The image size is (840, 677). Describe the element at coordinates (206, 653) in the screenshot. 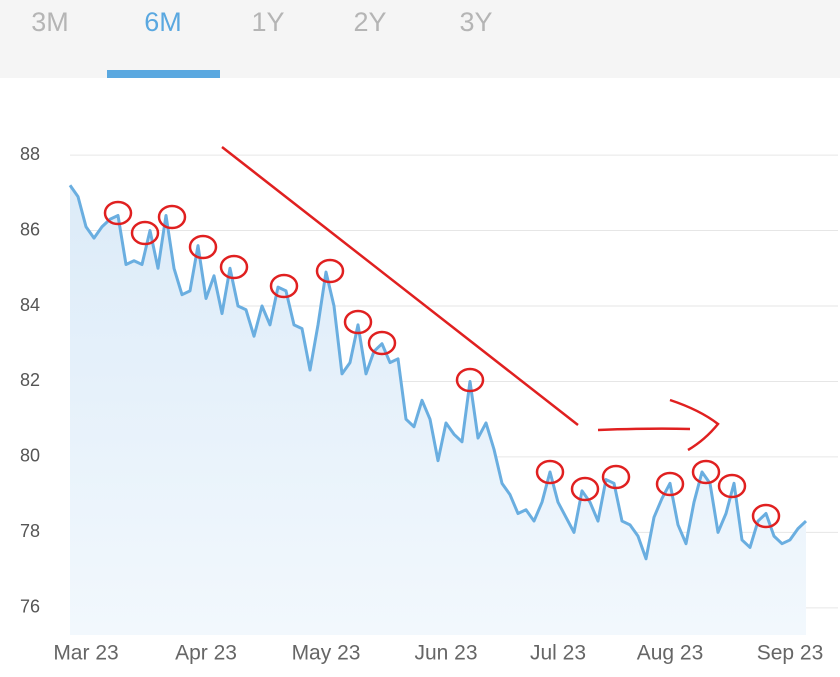

I see `x-tick-label: Apr 23` at that location.